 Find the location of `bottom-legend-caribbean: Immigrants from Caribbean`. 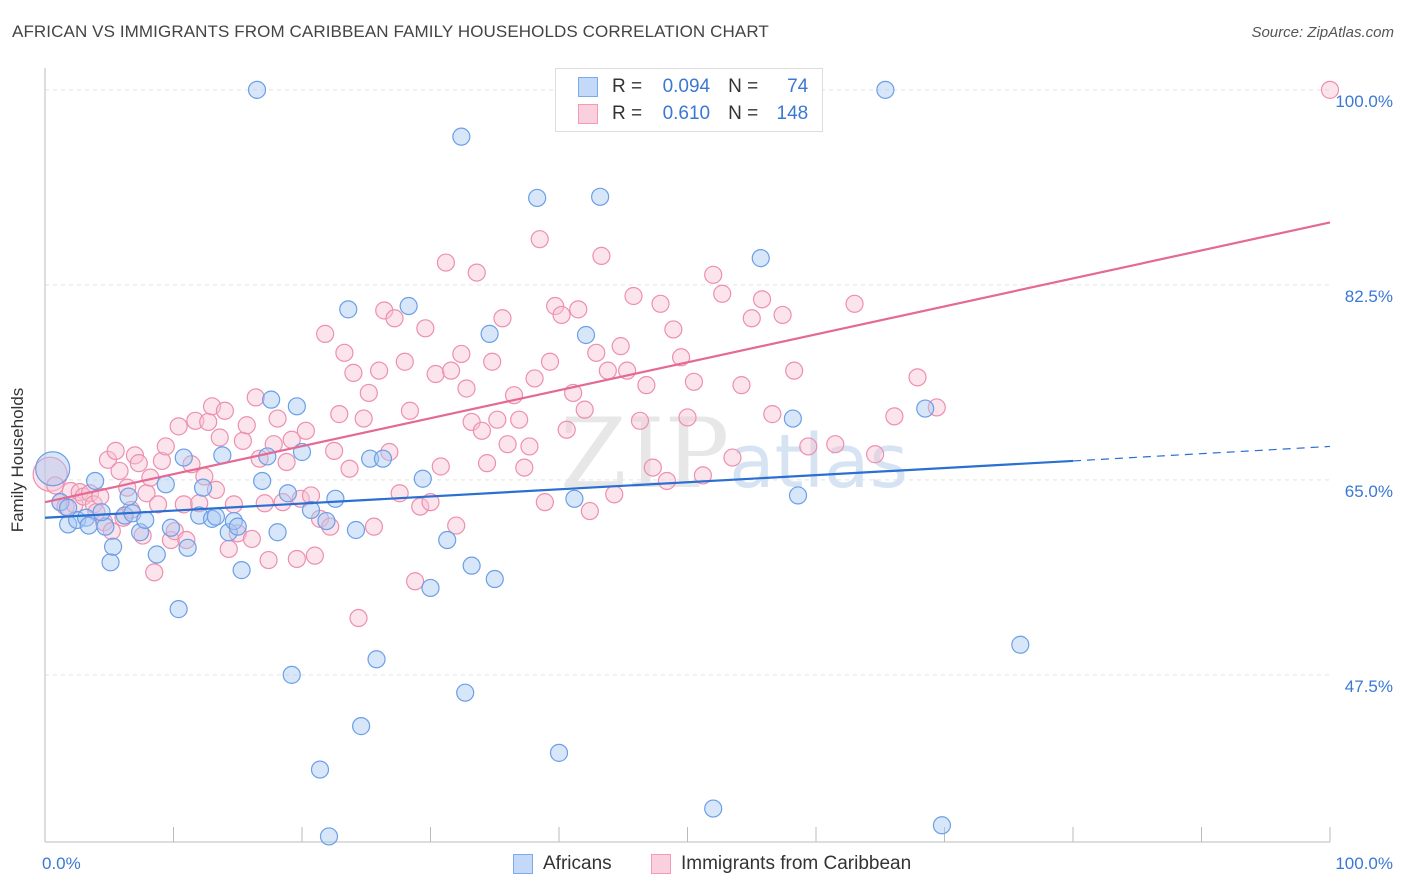

bottom-legend-caribbean: Immigrants from Caribbean is located at coordinates (781, 864).